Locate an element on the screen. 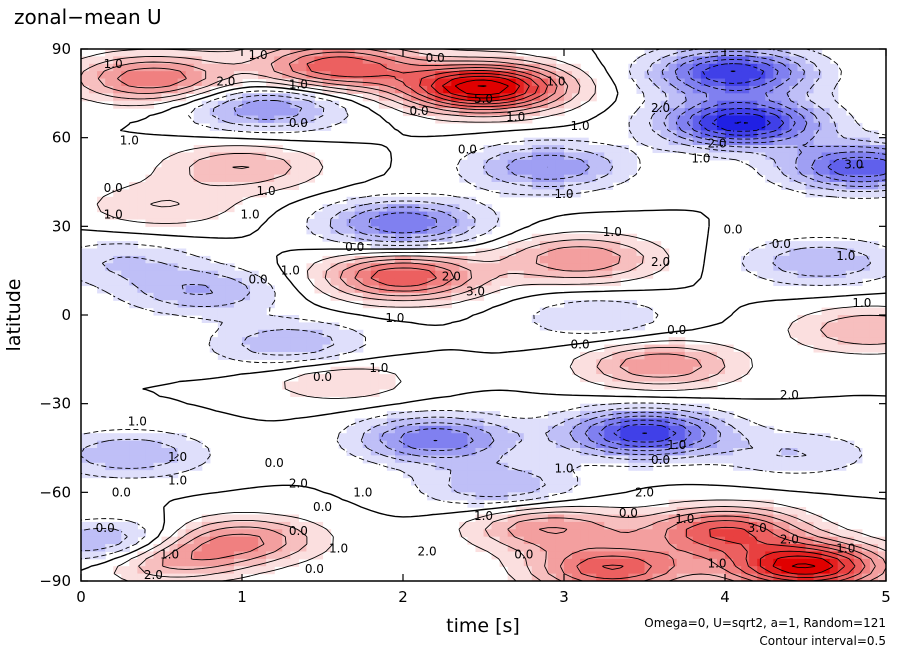  y-tick-label: 90 is located at coordinates (61, 49).